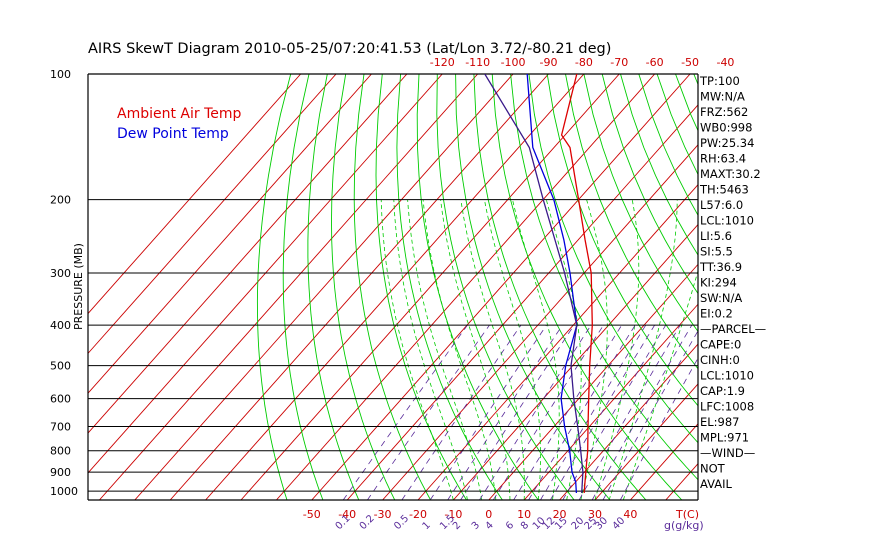  I want to click on bottom-temp-tick-label: 0, so click(488, 514).